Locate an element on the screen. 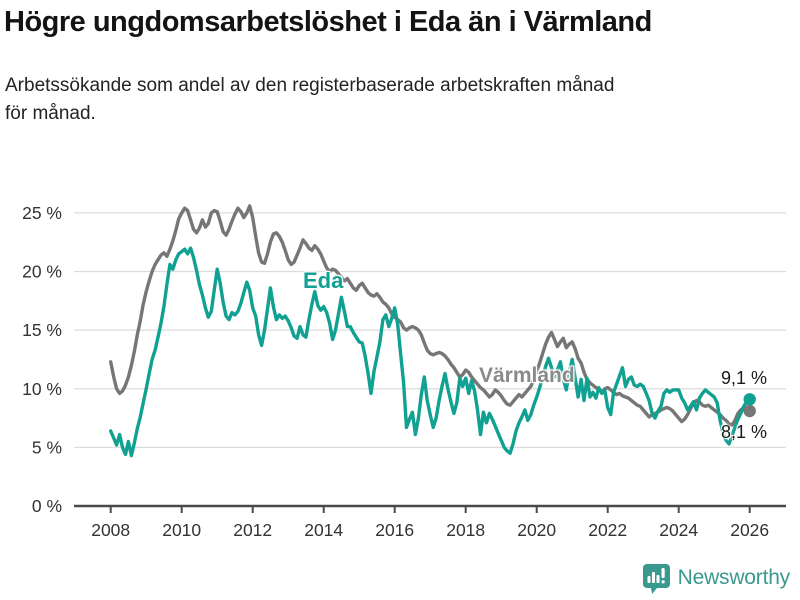  end-value-label-eda: 9,1 % is located at coordinates (744, 378).